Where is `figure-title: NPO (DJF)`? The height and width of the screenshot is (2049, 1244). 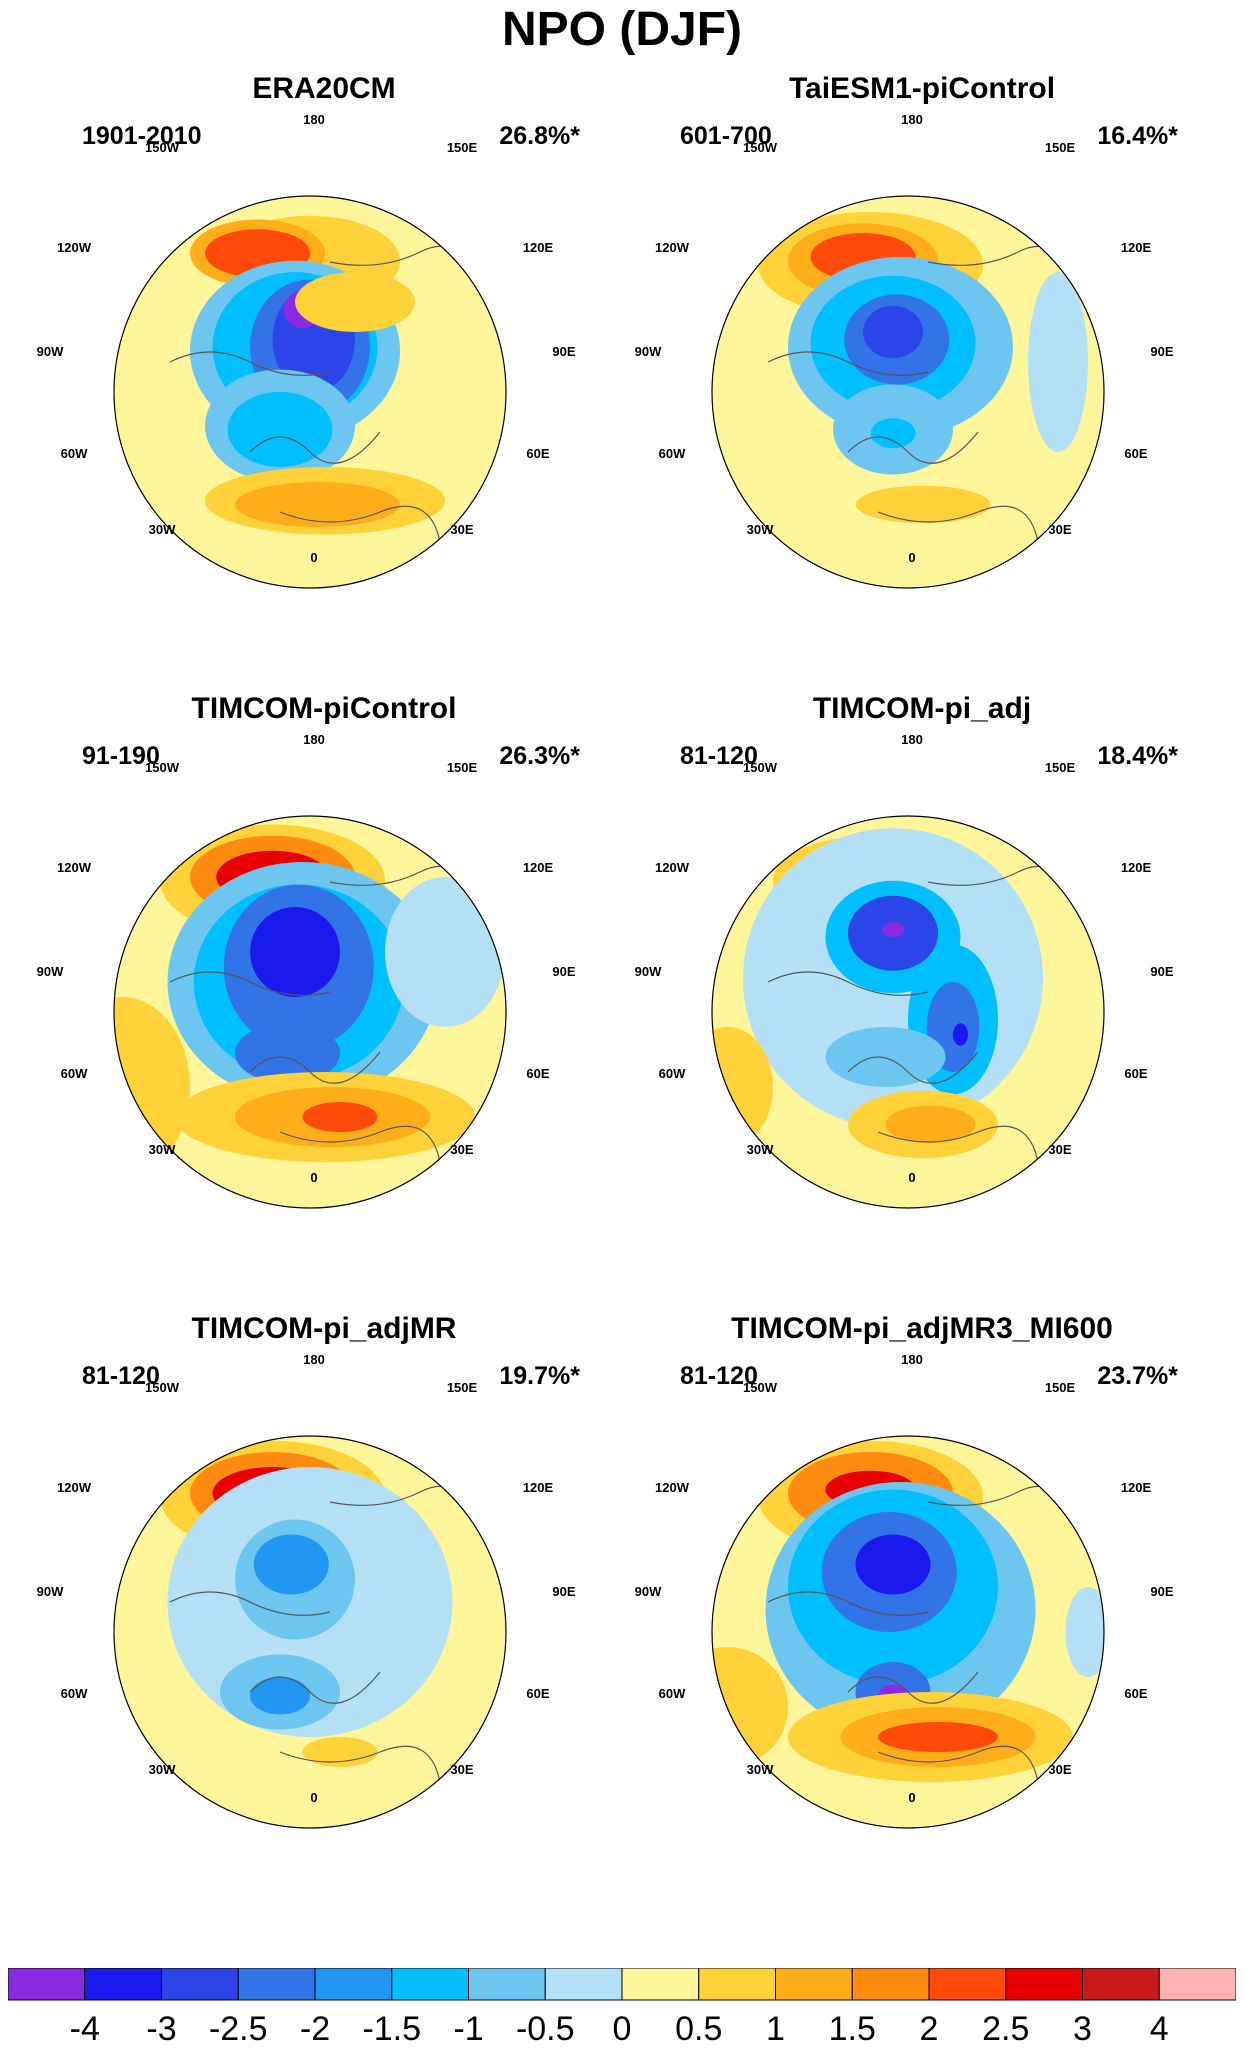
figure-title: NPO (DJF) is located at coordinates (622, 29).